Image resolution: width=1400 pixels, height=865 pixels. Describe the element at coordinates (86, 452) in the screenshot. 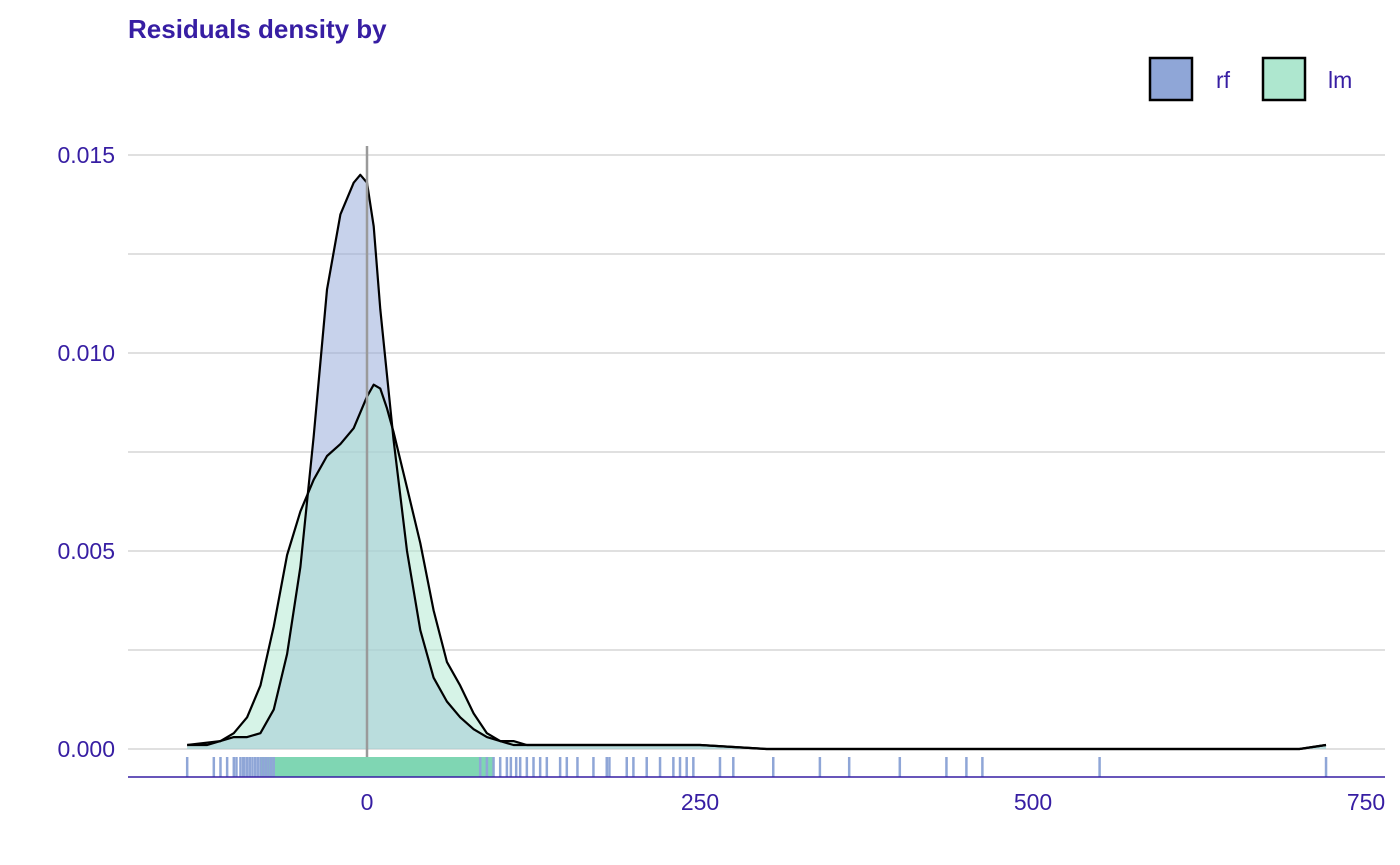

I see `y-axis-tick-labels: 0.000 0.005 0.010 0.015` at that location.